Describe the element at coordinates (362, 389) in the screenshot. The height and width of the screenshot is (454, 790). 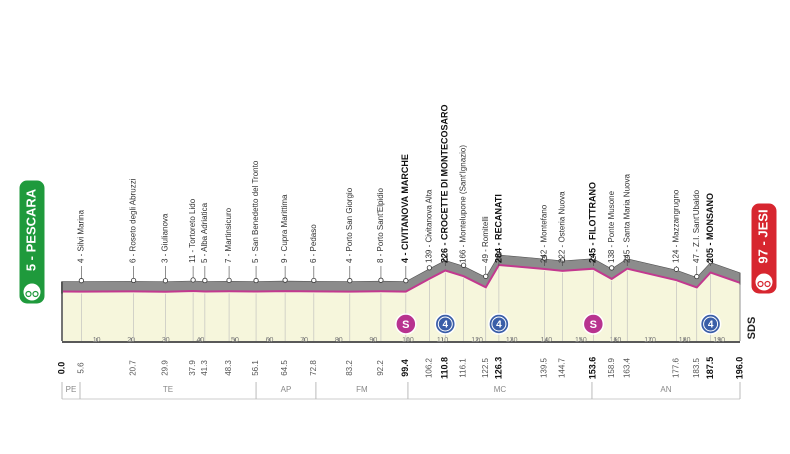
I see `province-label: FM` at that location.